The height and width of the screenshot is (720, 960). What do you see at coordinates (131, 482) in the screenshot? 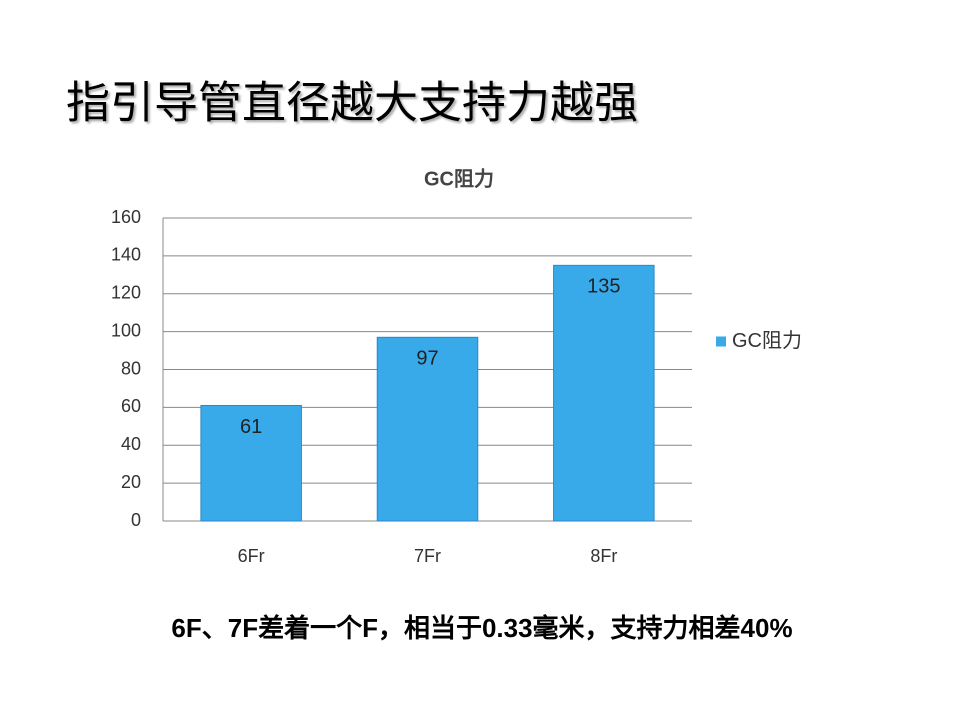
I see `y-tick-label: 20` at bounding box center [131, 482].